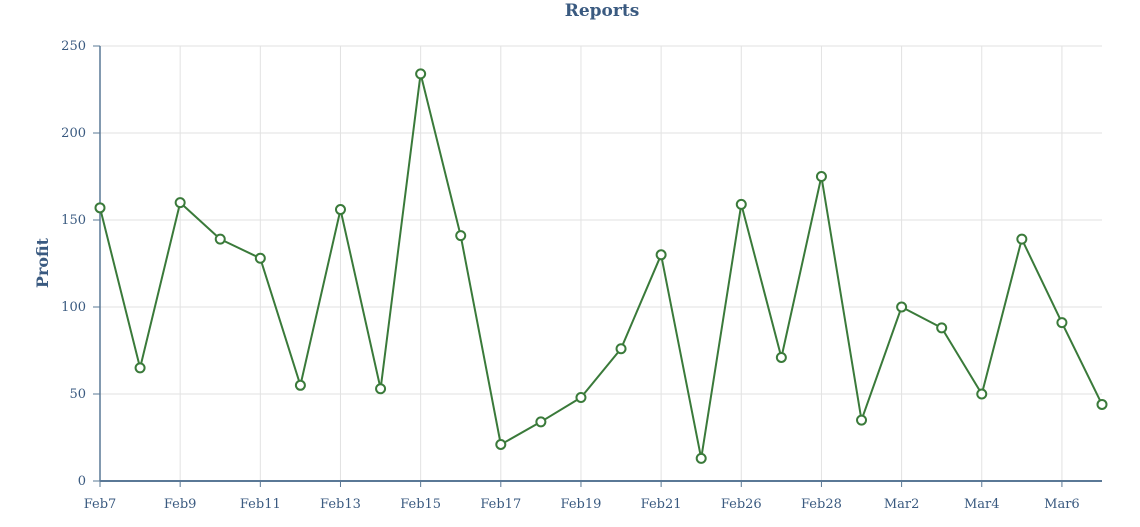 Image resolution: width=1140 pixels, height=527 pixels. What do you see at coordinates (340, 504) in the screenshot?
I see `x-tick-label: Feb13` at bounding box center [340, 504].